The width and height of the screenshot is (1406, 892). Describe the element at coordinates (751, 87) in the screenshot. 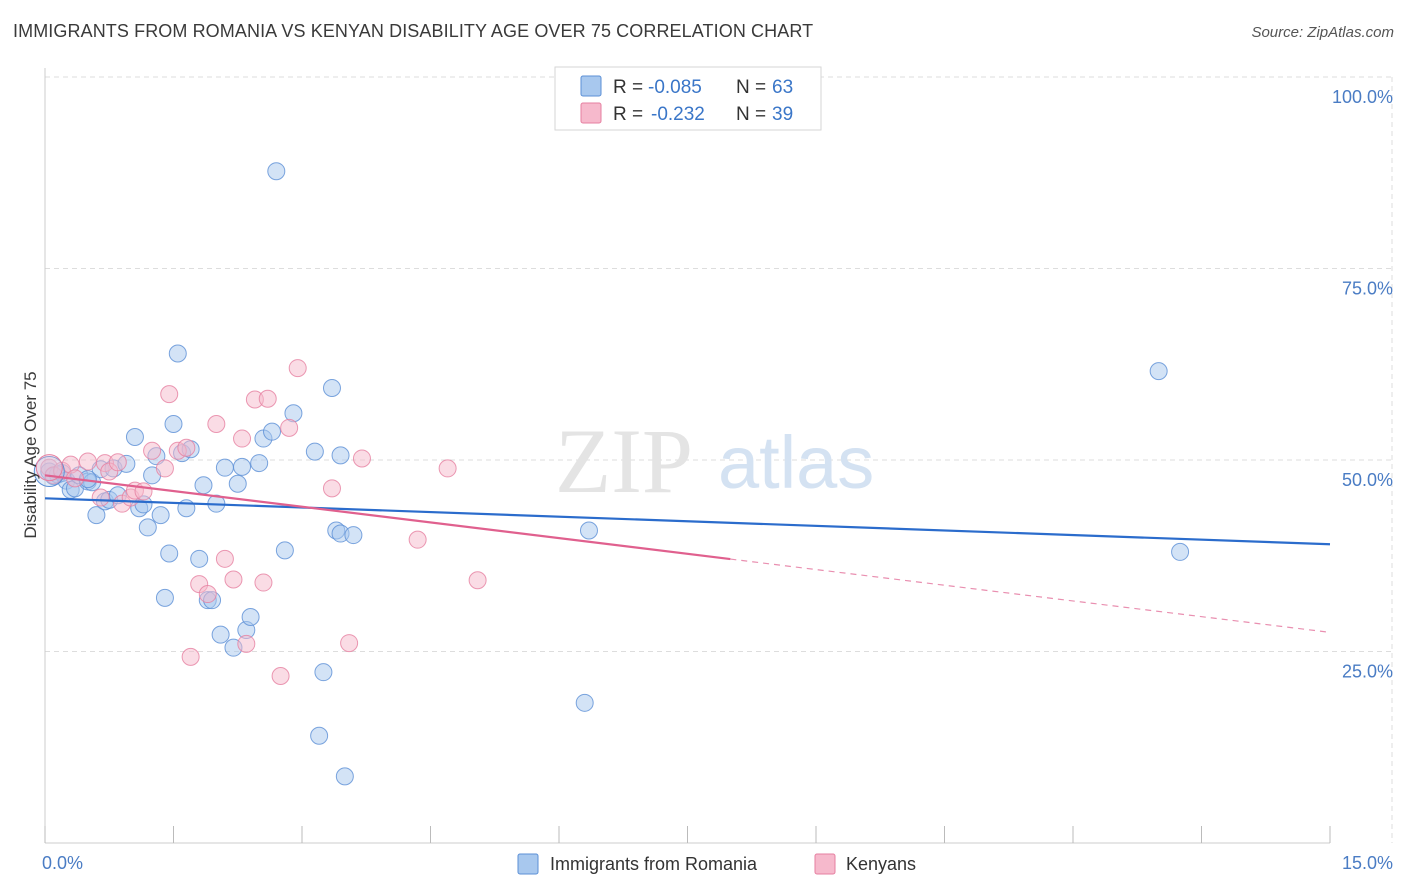

I see `legend-n-label-1: N =` at that location.